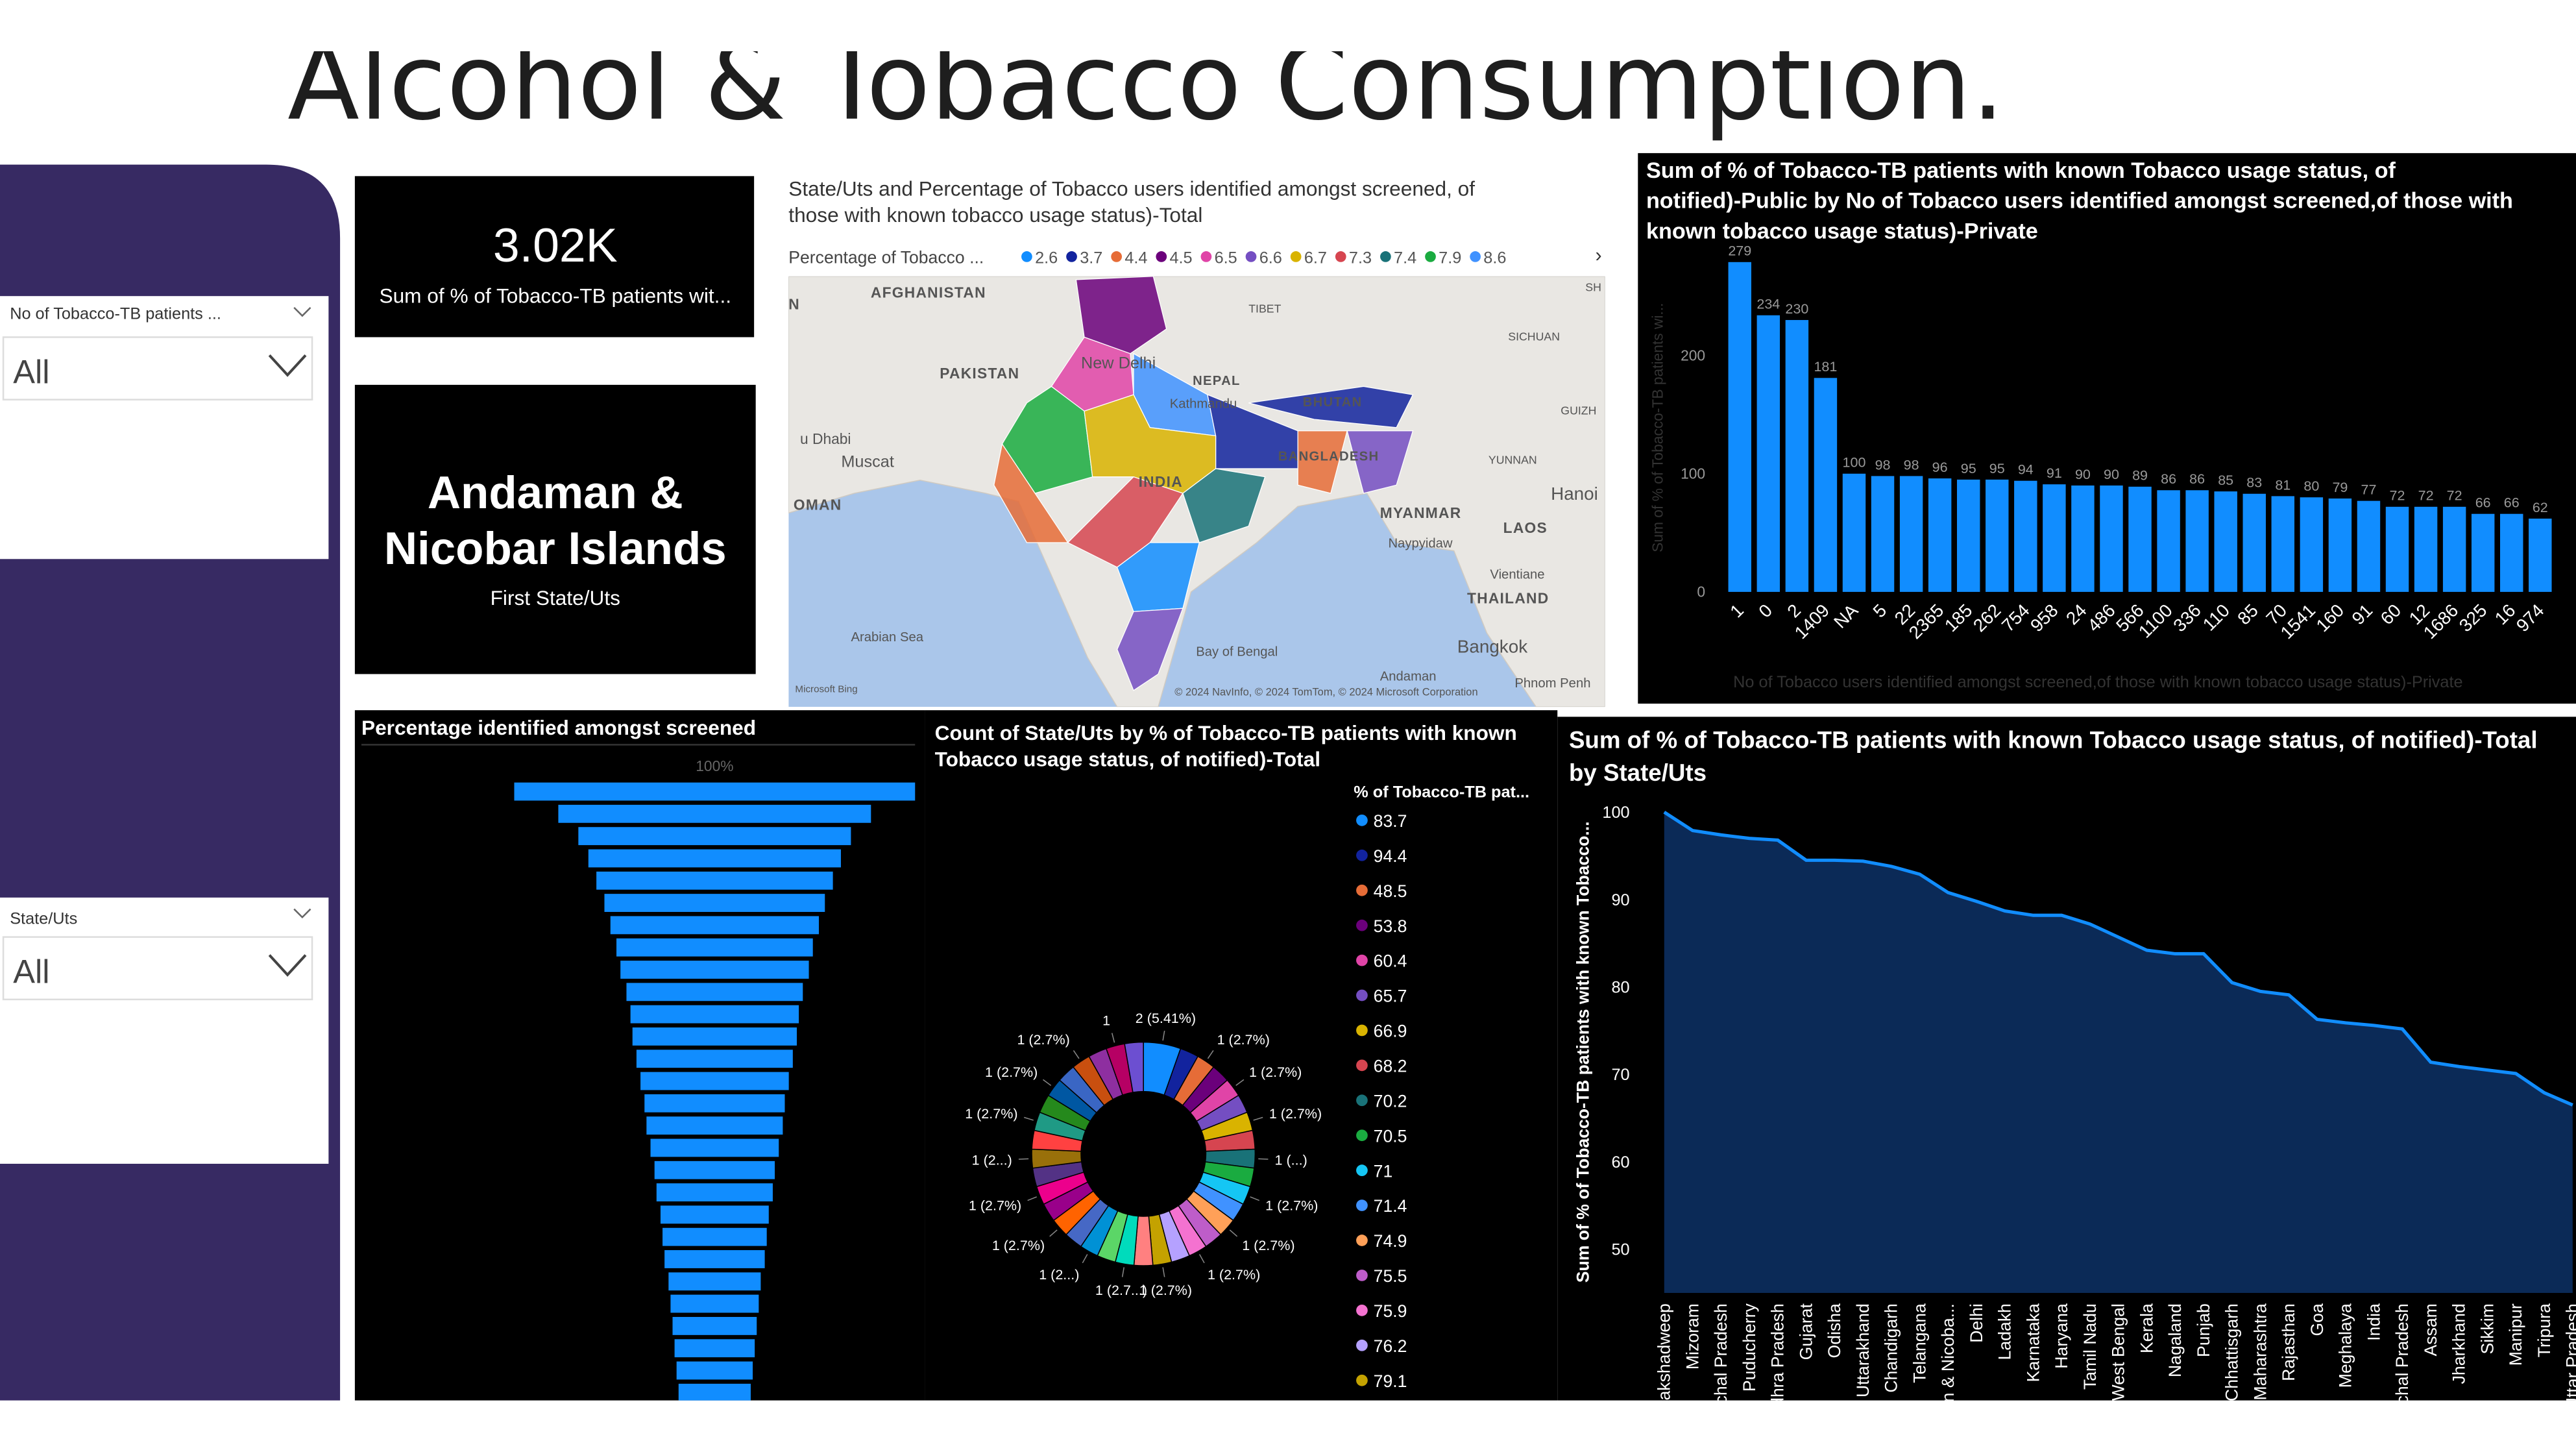 The height and width of the screenshot is (1450, 2576). I want to click on legend-label: 8.6, so click(1494, 258).